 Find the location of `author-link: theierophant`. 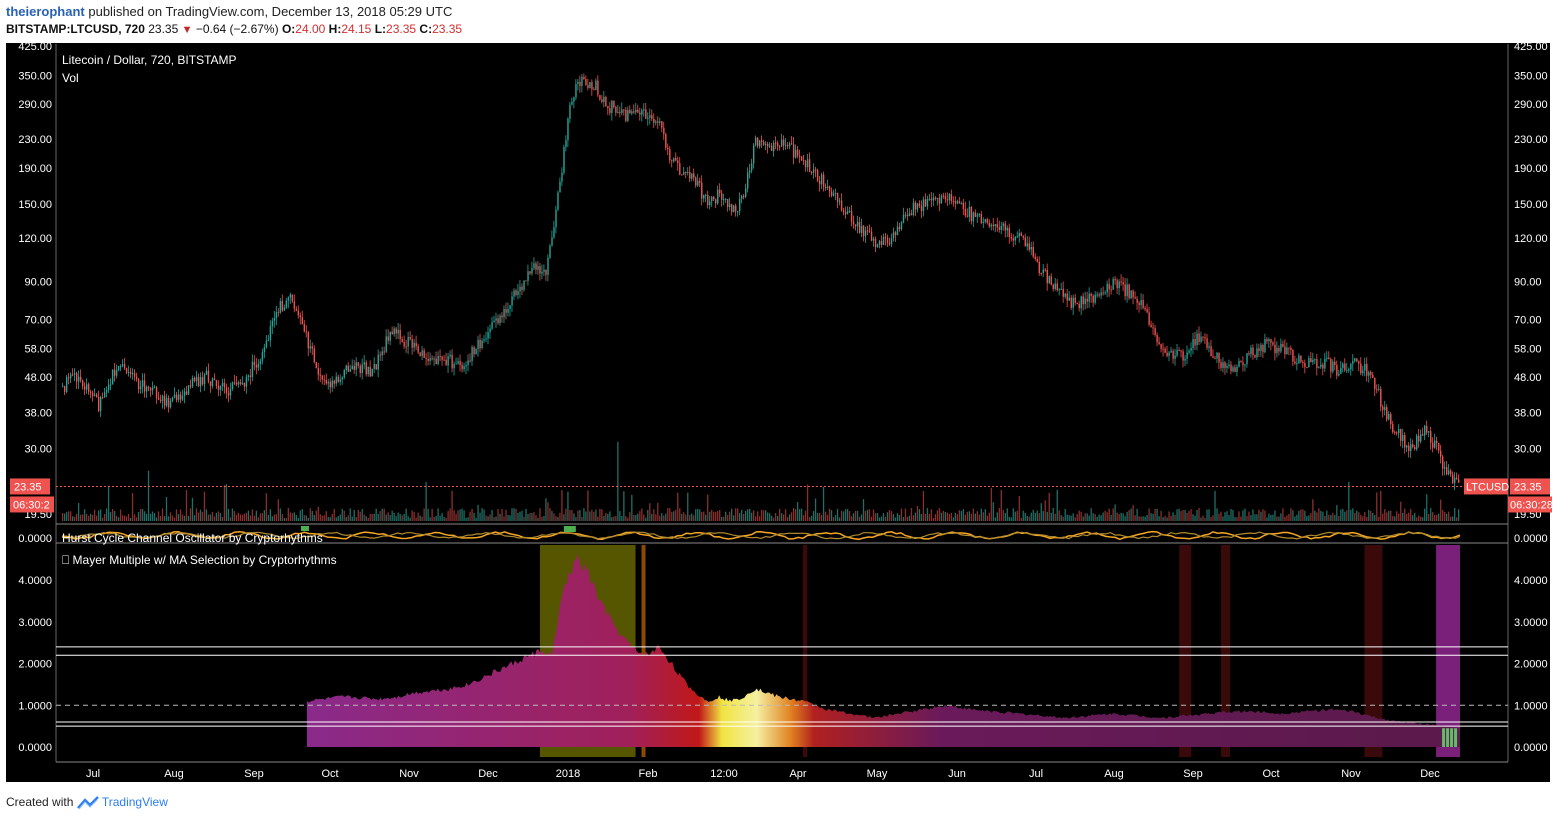

author-link: theierophant is located at coordinates (45, 11).